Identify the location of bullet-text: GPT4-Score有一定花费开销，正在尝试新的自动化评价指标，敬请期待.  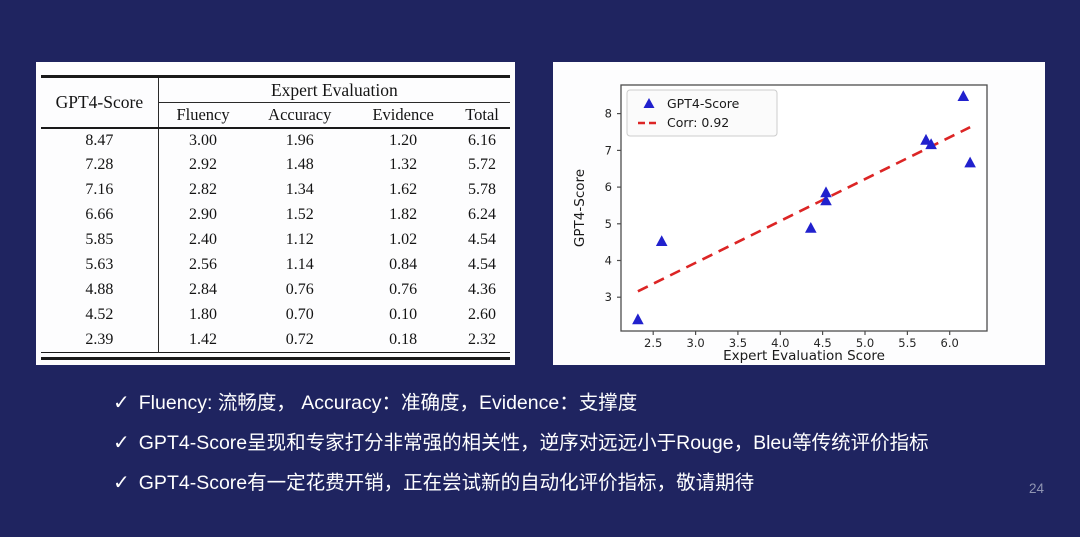
(446, 483).